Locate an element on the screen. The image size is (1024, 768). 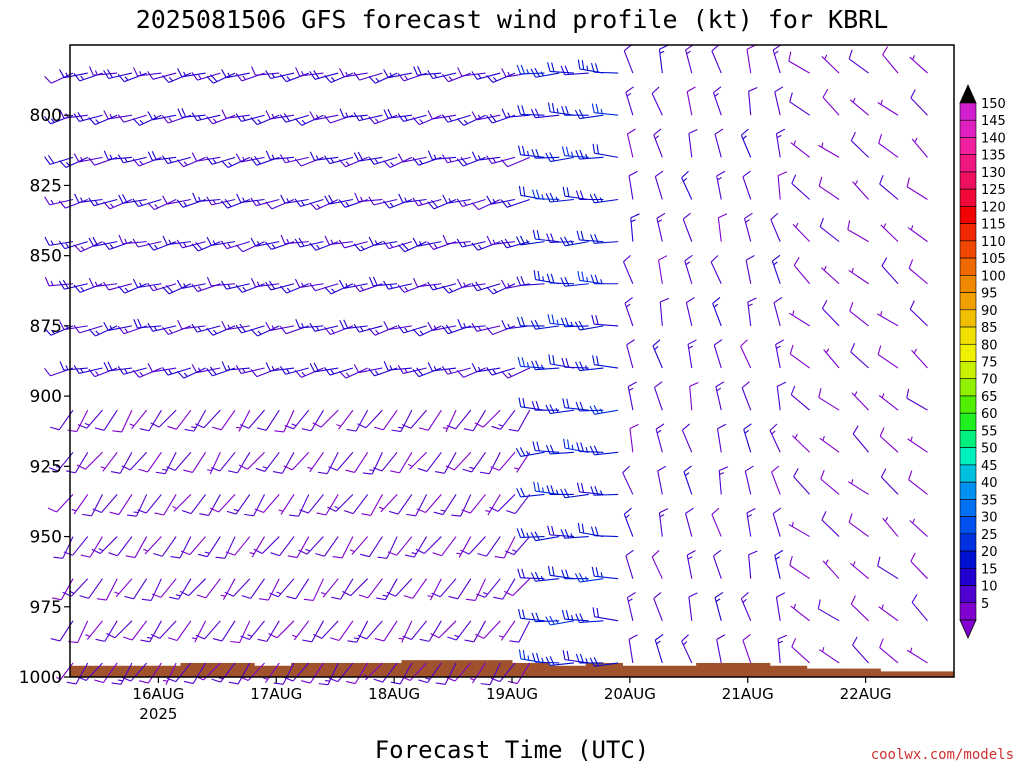
colorbar-label: 60 is located at coordinates (989, 414).